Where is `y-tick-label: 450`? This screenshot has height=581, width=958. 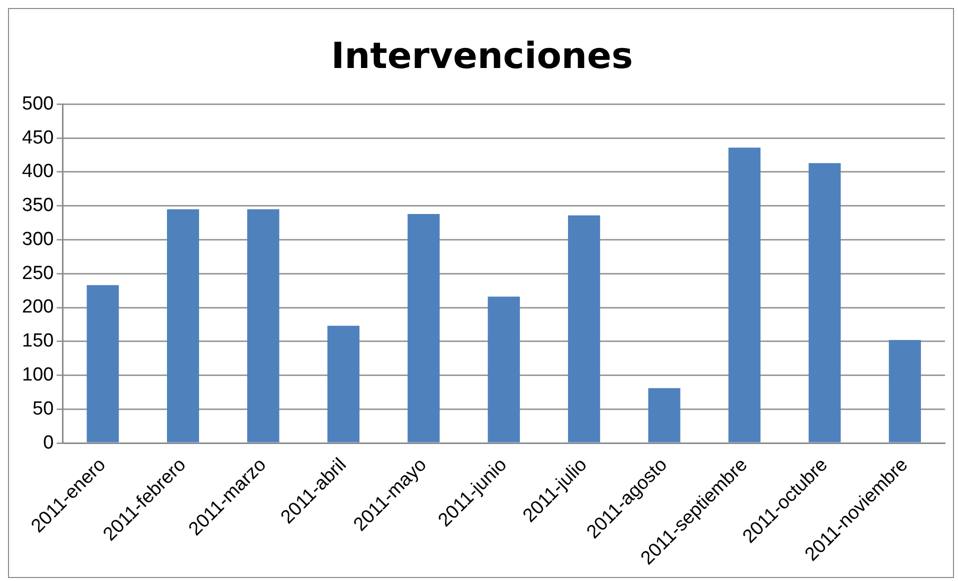 y-tick-label: 450 is located at coordinates (38, 137).